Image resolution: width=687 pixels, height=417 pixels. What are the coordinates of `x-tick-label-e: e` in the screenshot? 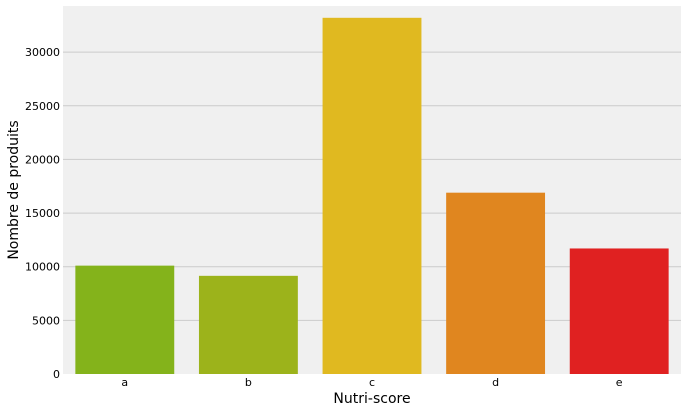 It's located at (619, 382).